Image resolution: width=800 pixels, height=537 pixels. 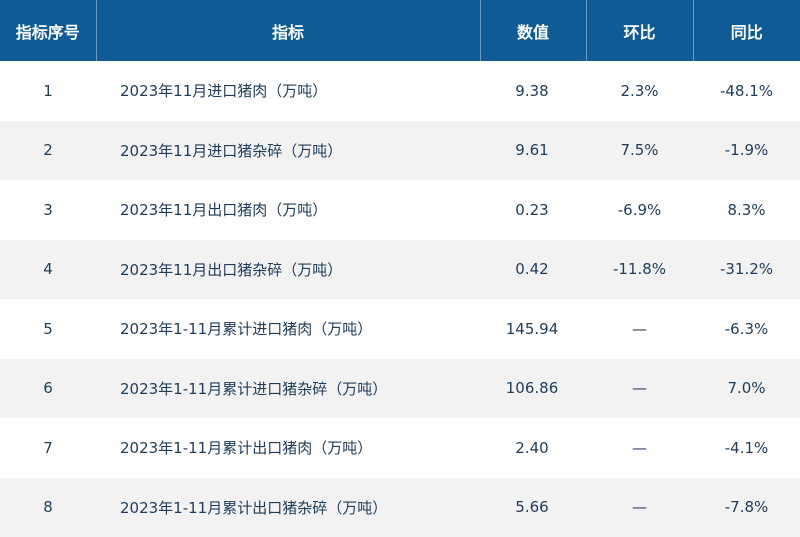 I want to click on cell-yoy: -6.3%, so click(x=746, y=329).